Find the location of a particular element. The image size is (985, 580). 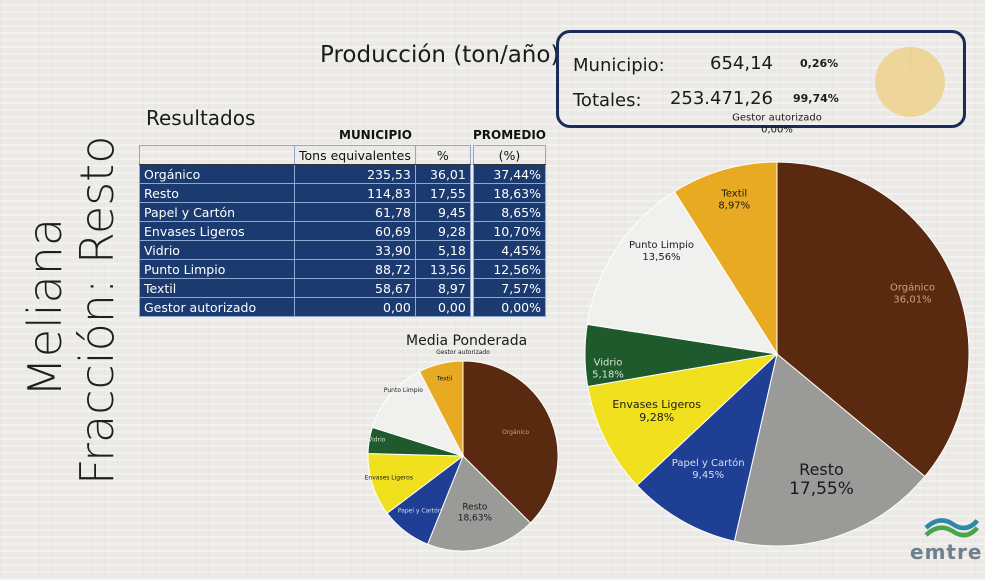

undefined-label-envases-ligeros: Envases Ligeros 9,28% is located at coordinates (656, 411).